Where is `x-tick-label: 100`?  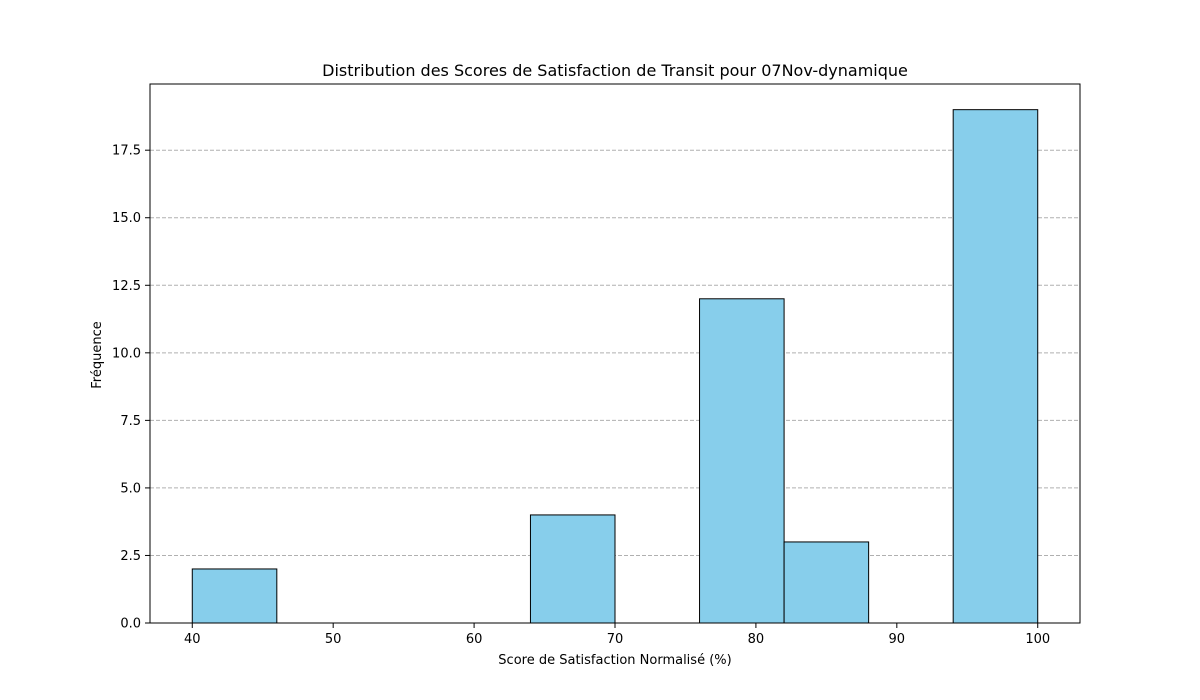 x-tick-label: 100 is located at coordinates (1037, 639).